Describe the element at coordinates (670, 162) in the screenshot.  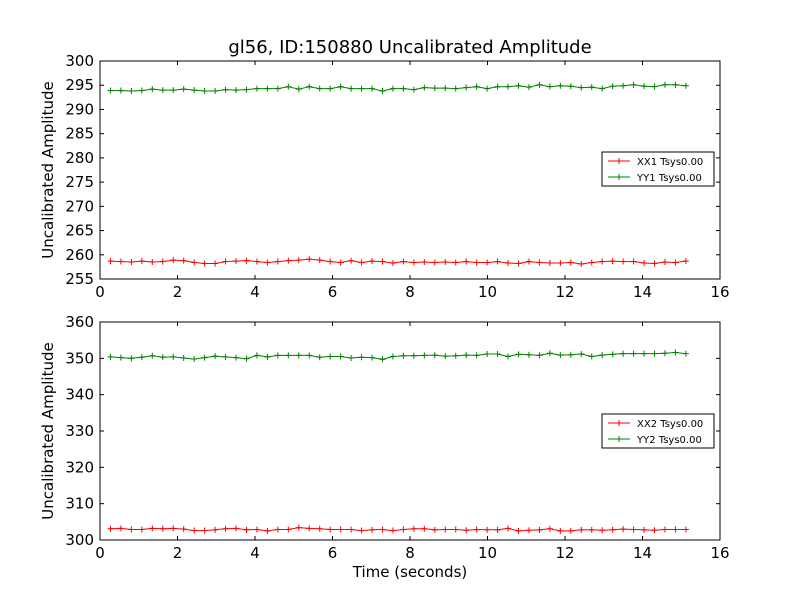
I see `legend-label: XX1 Tsys0.00` at that location.